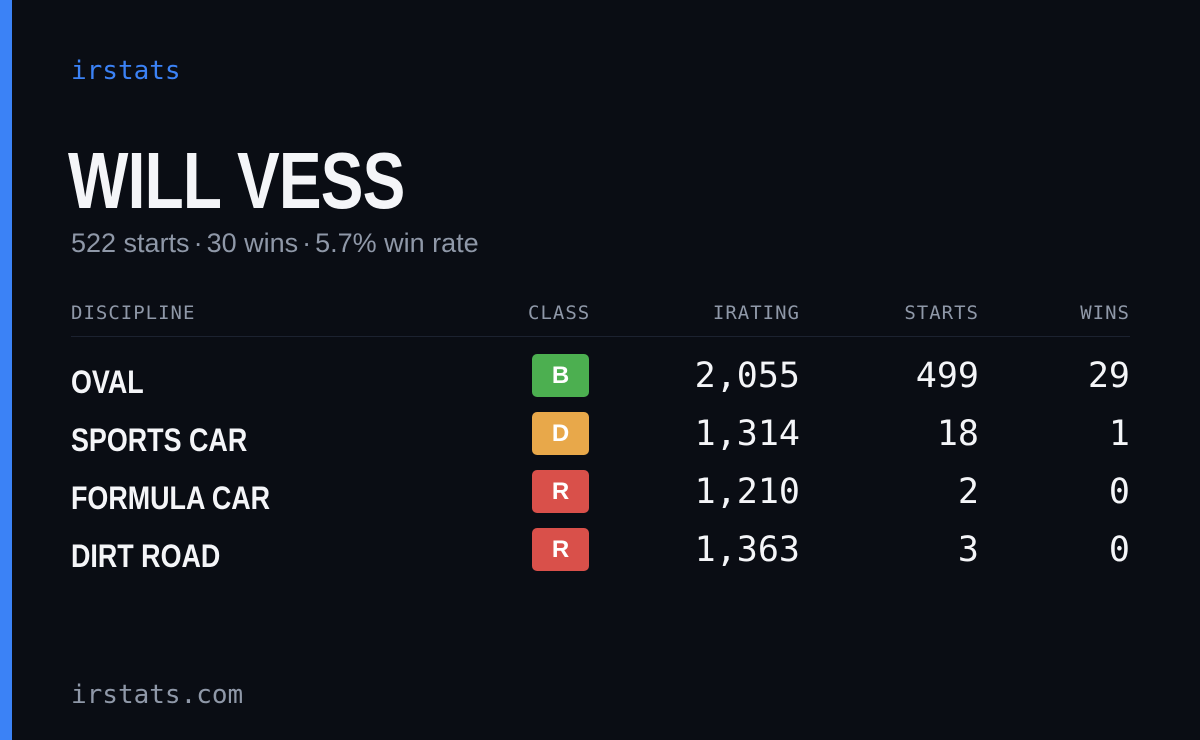 Image resolution: width=1200 pixels, height=740 pixels. Describe the element at coordinates (560, 375) in the screenshot. I see `class-badge: B` at that location.